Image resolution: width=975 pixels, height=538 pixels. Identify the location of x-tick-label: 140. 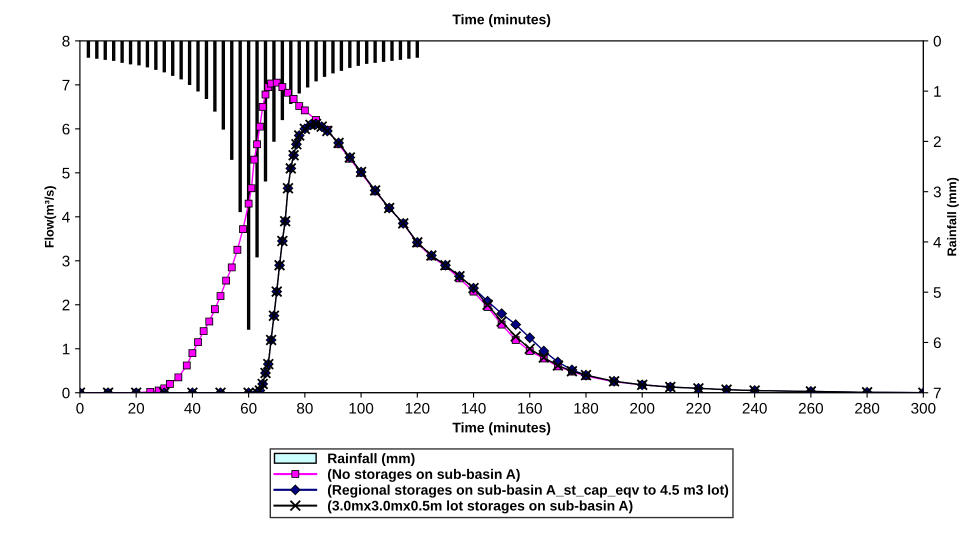
(474, 408).